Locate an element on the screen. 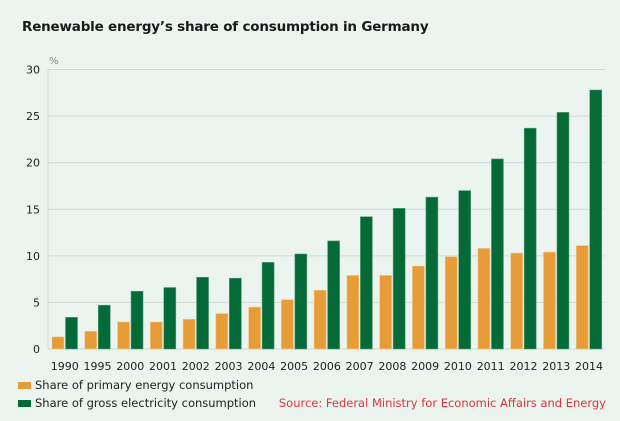 This screenshot has width=620, height=421. y-tick-label: 25 is located at coordinates (33, 116).